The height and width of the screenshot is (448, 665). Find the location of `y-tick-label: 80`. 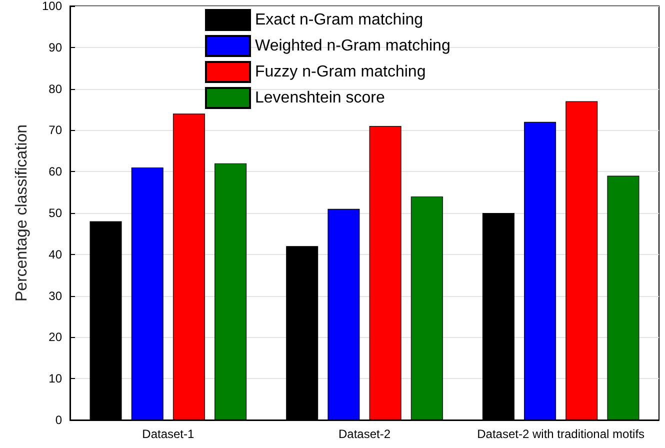

y-tick-label: 80 is located at coordinates (55, 89).